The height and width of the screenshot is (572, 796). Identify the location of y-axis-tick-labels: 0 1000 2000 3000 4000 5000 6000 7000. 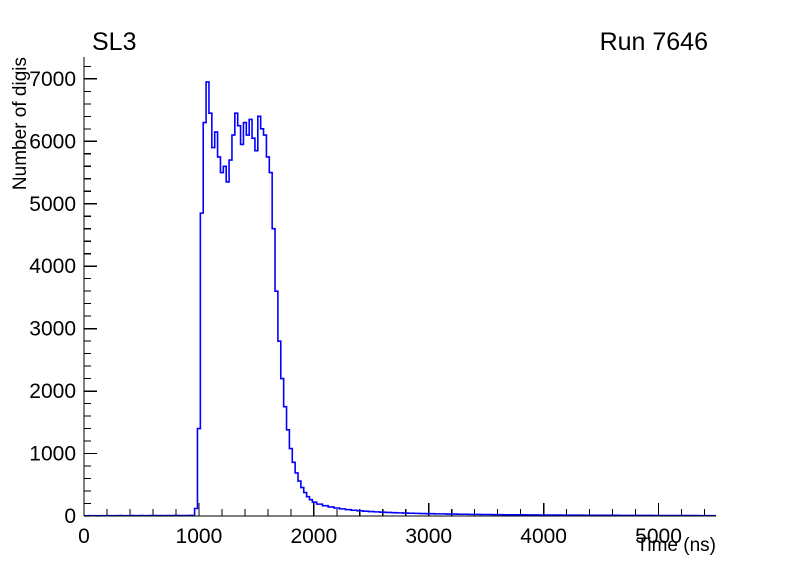
(52, 298).